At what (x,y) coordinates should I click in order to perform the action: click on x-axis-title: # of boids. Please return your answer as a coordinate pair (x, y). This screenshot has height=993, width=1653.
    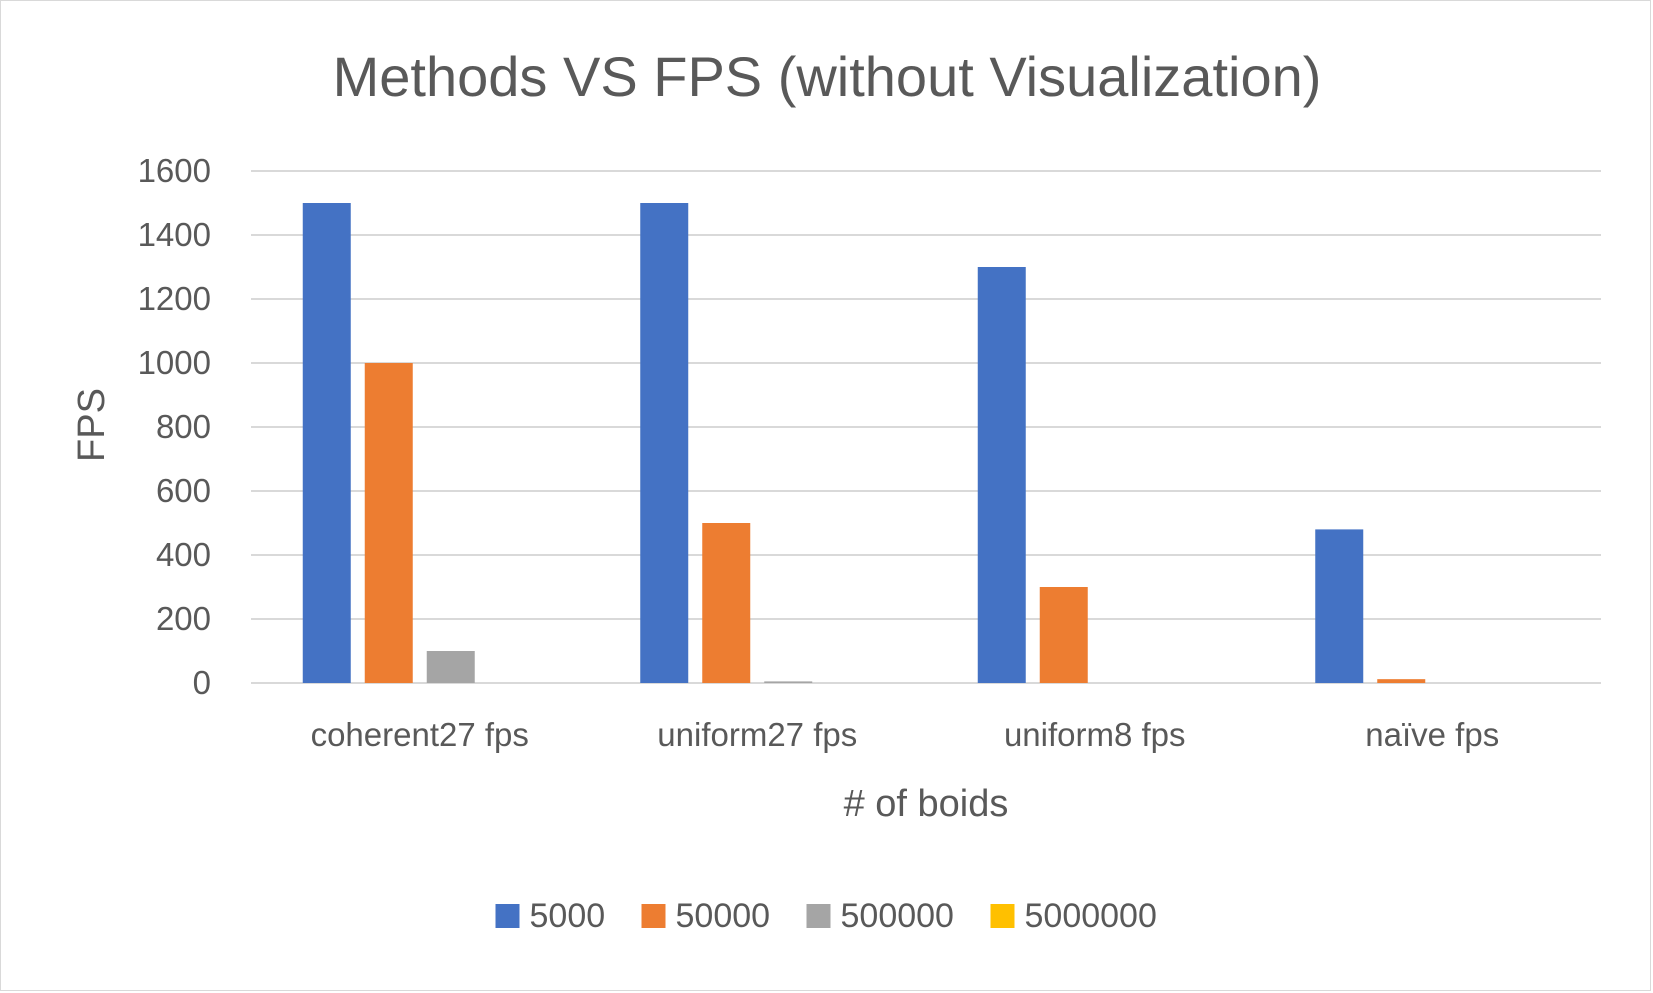
    Looking at the image, I should click on (926, 804).